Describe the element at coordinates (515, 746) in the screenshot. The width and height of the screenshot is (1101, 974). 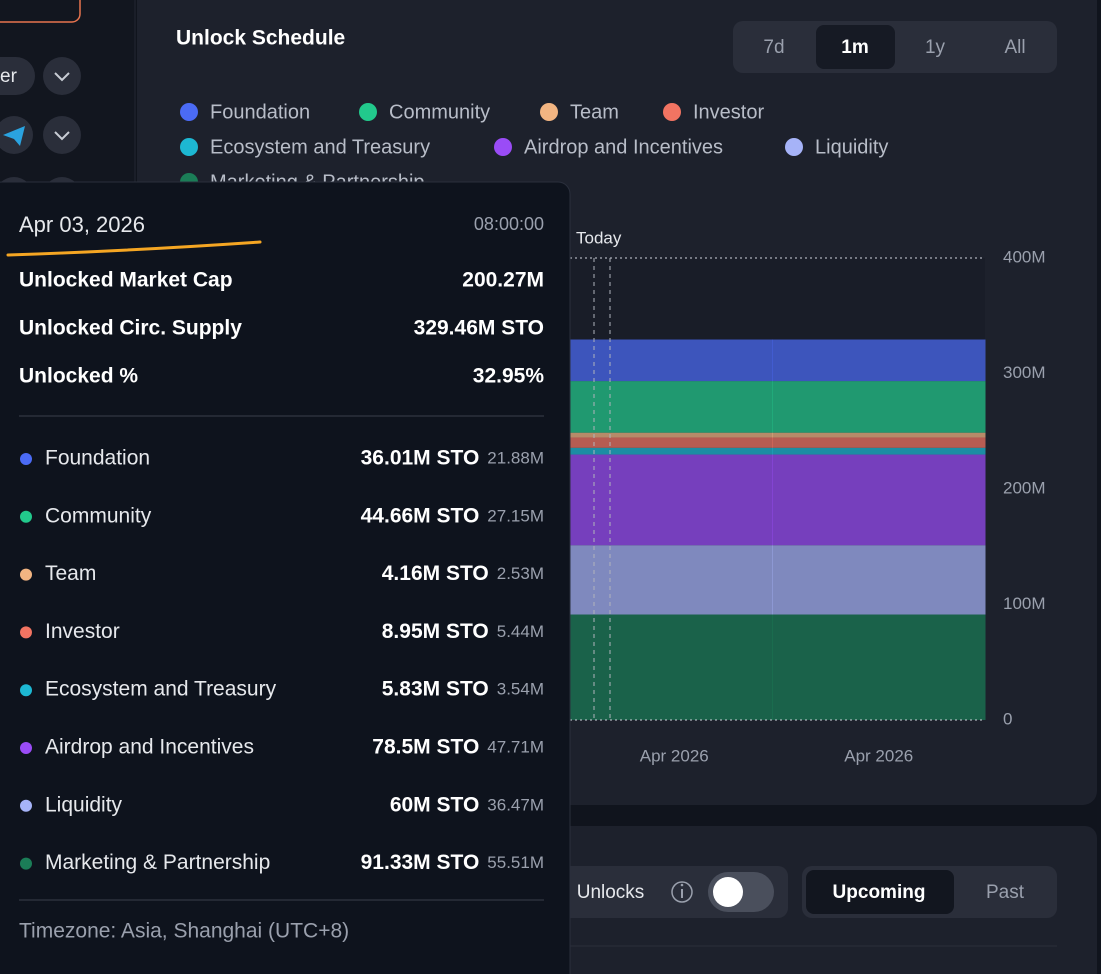
I see `row-value: 47.71M` at that location.